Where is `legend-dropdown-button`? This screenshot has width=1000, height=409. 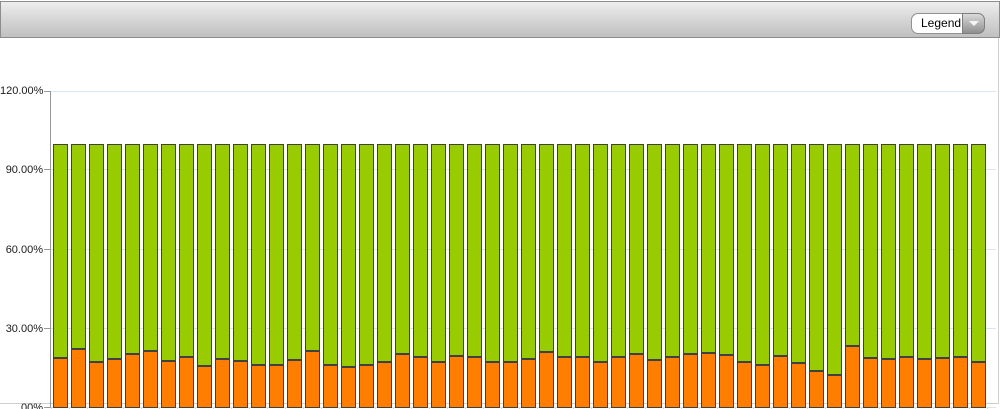
legend-dropdown-button is located at coordinates (973, 23).